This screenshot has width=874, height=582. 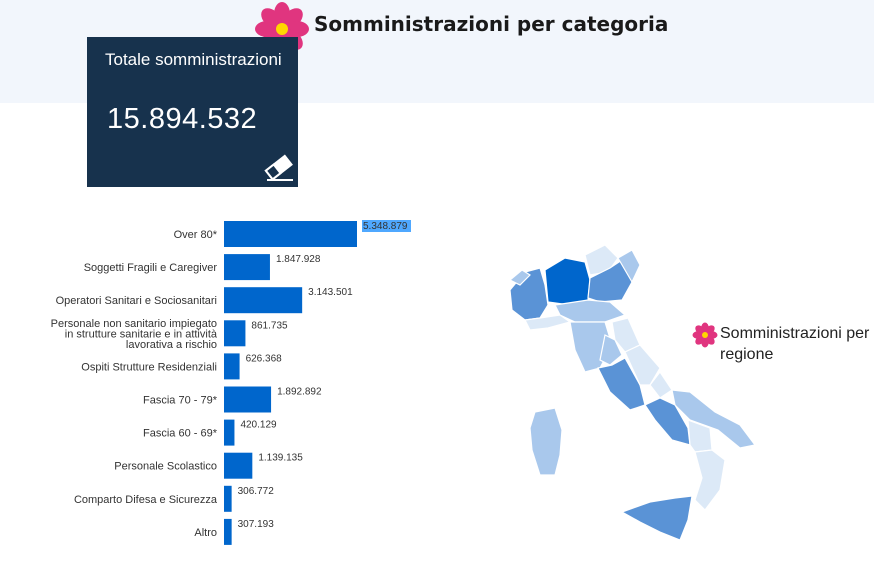 What do you see at coordinates (280, 458) in the screenshot?
I see `value-label-7: 1.139.135` at bounding box center [280, 458].